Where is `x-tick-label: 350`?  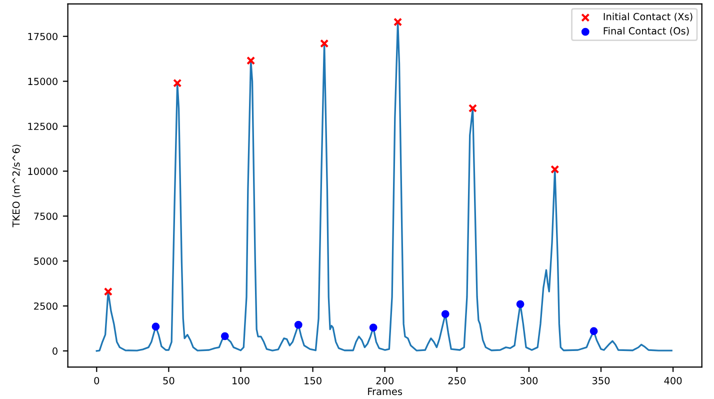
x-tick-label: 350 is located at coordinates (601, 380).